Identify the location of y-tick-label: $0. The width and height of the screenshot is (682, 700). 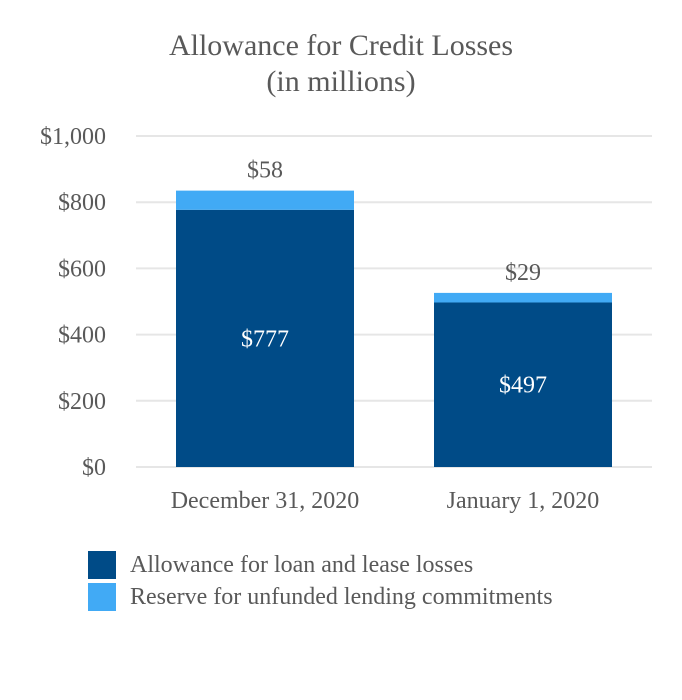
(94, 468).